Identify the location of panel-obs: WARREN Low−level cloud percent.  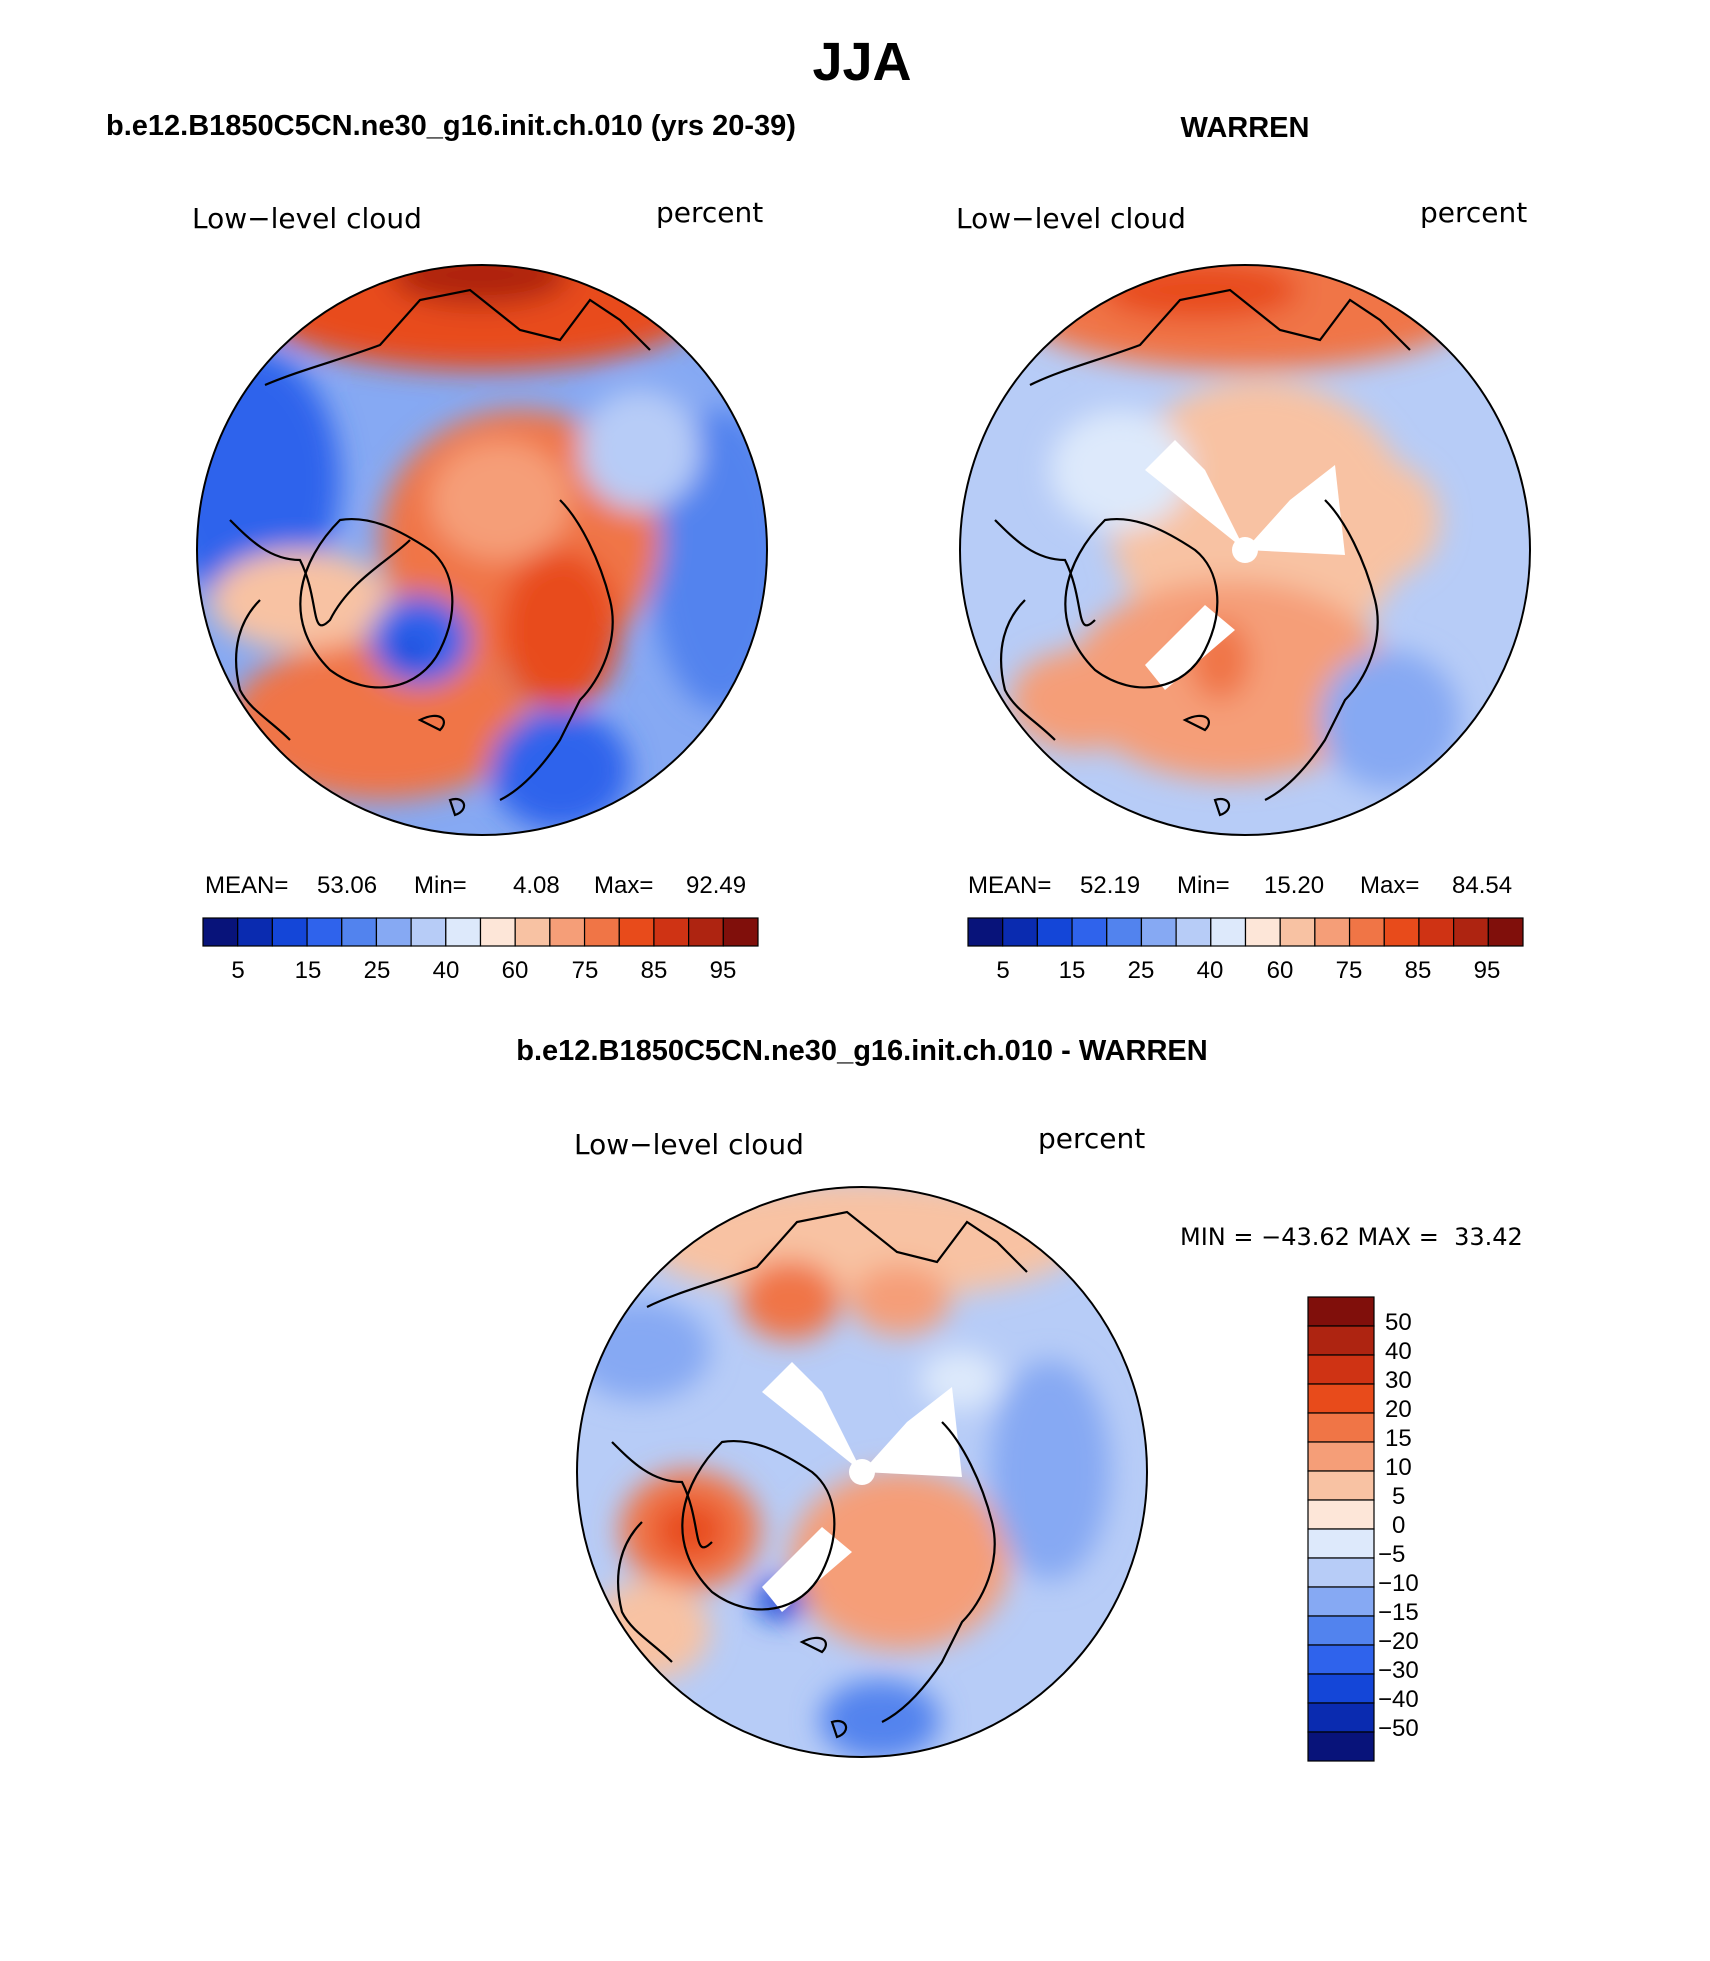
(1243, 548).